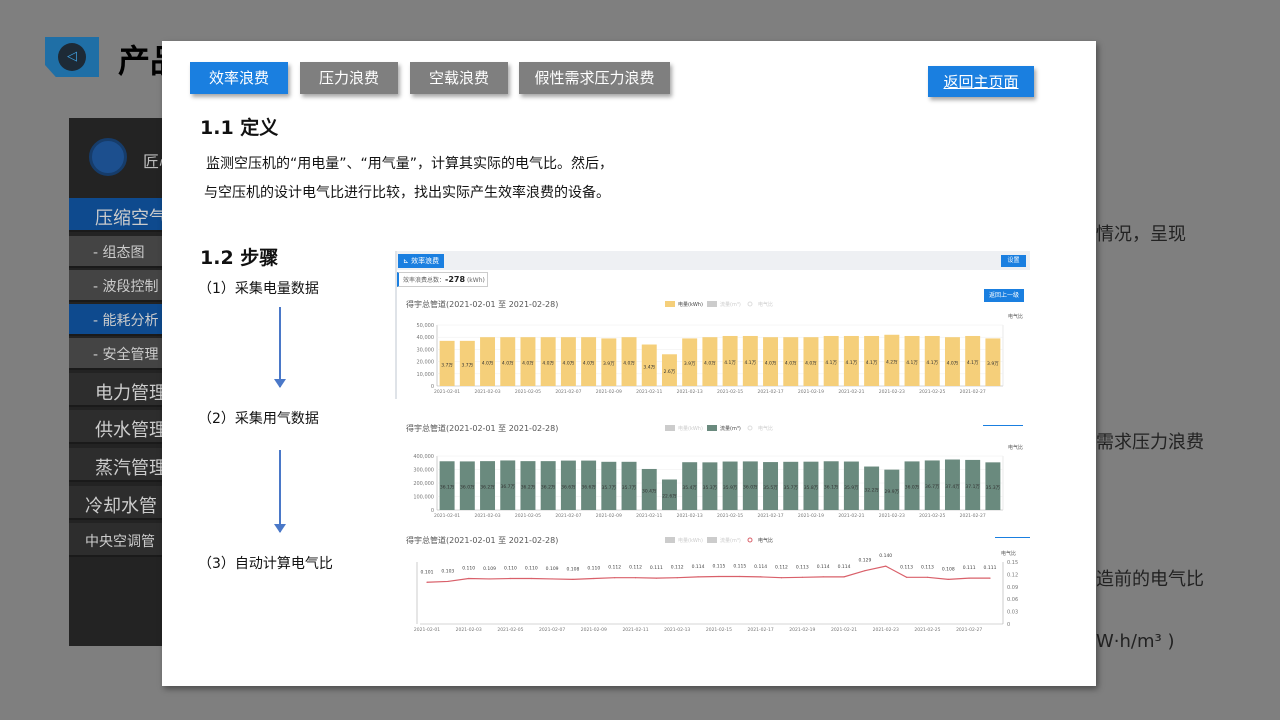 The image size is (1280, 720). What do you see at coordinates (1004, 295) in the screenshot?
I see `back-level-button: 返回上一级` at bounding box center [1004, 295].